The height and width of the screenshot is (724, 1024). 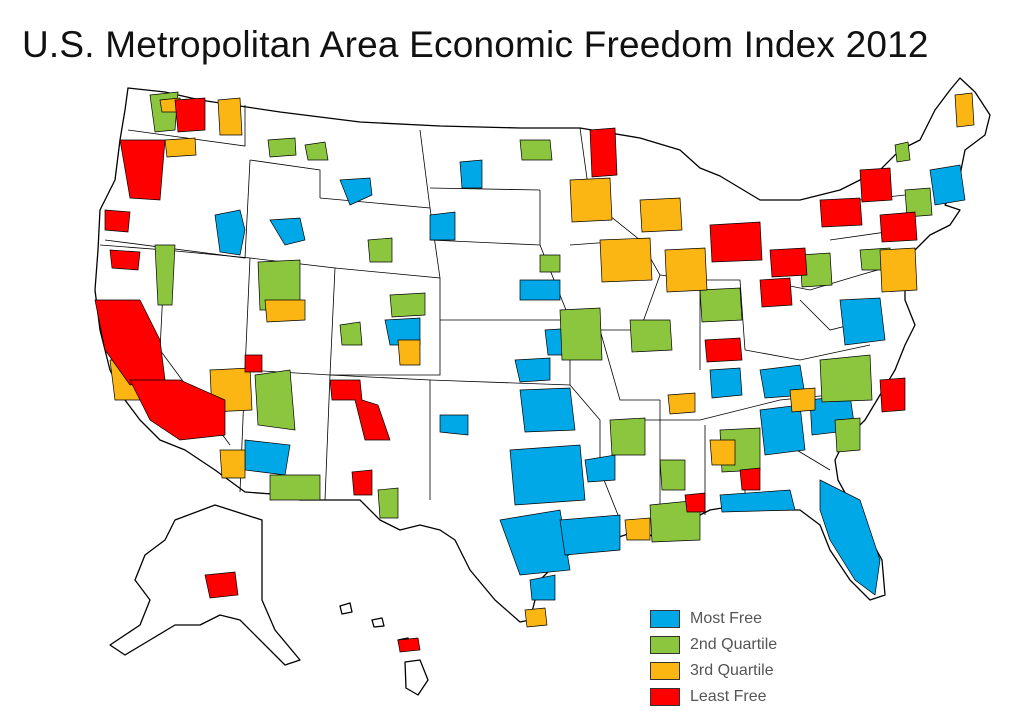 What do you see at coordinates (547, 475) in the screenshot?
I see `metro-texas-north` at bounding box center [547, 475].